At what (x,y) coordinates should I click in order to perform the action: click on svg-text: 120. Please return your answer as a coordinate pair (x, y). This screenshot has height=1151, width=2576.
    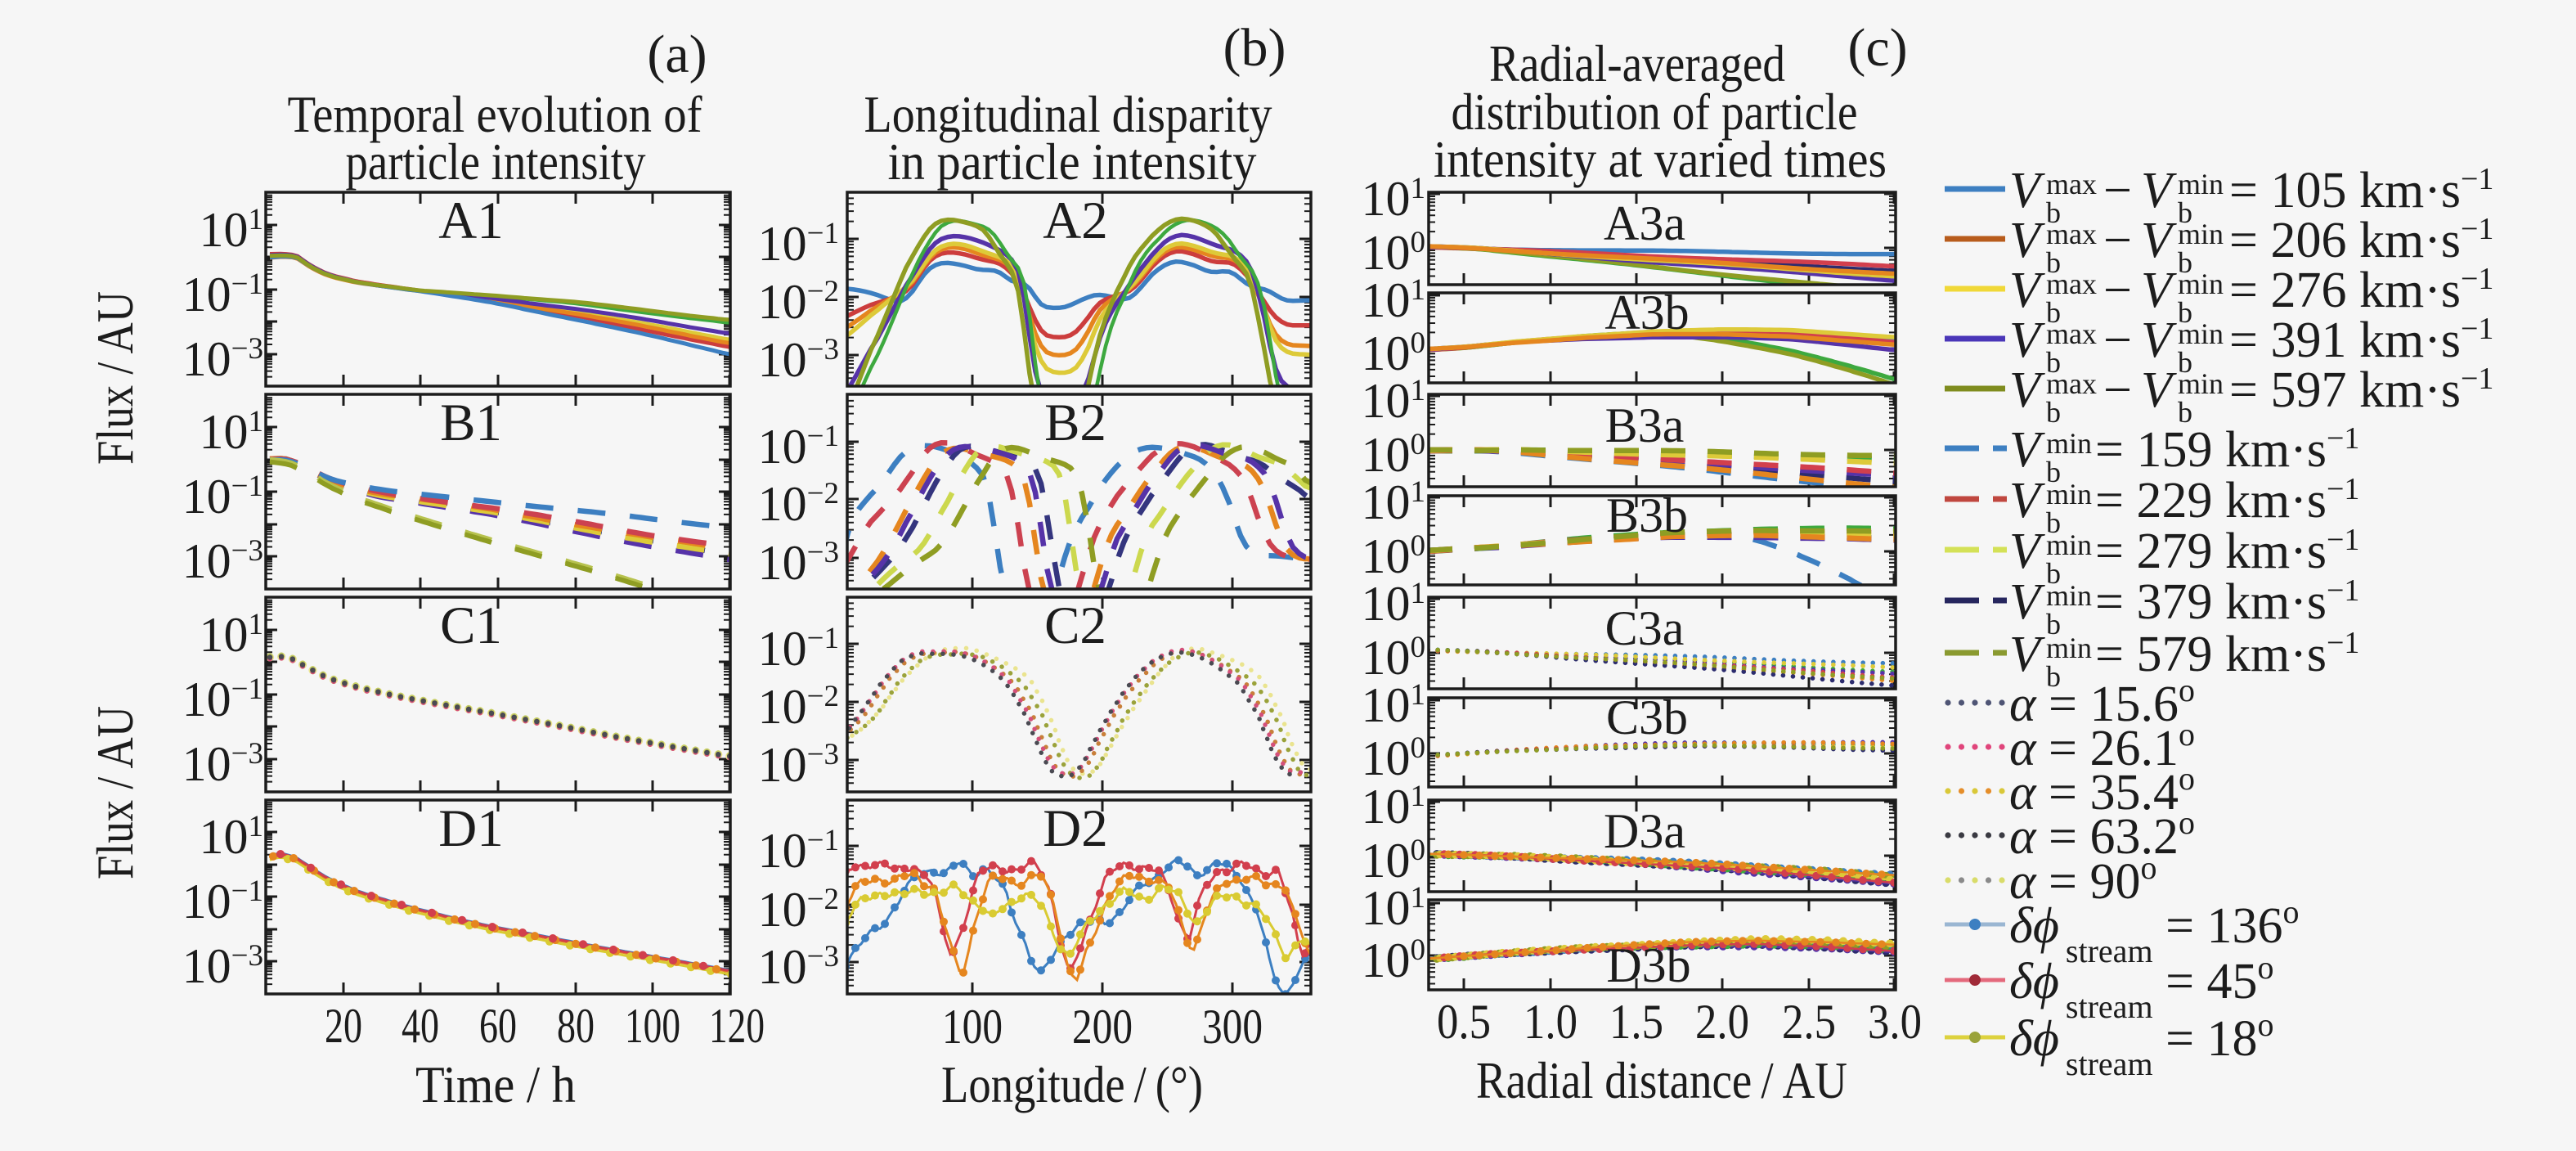
    Looking at the image, I should click on (737, 1026).